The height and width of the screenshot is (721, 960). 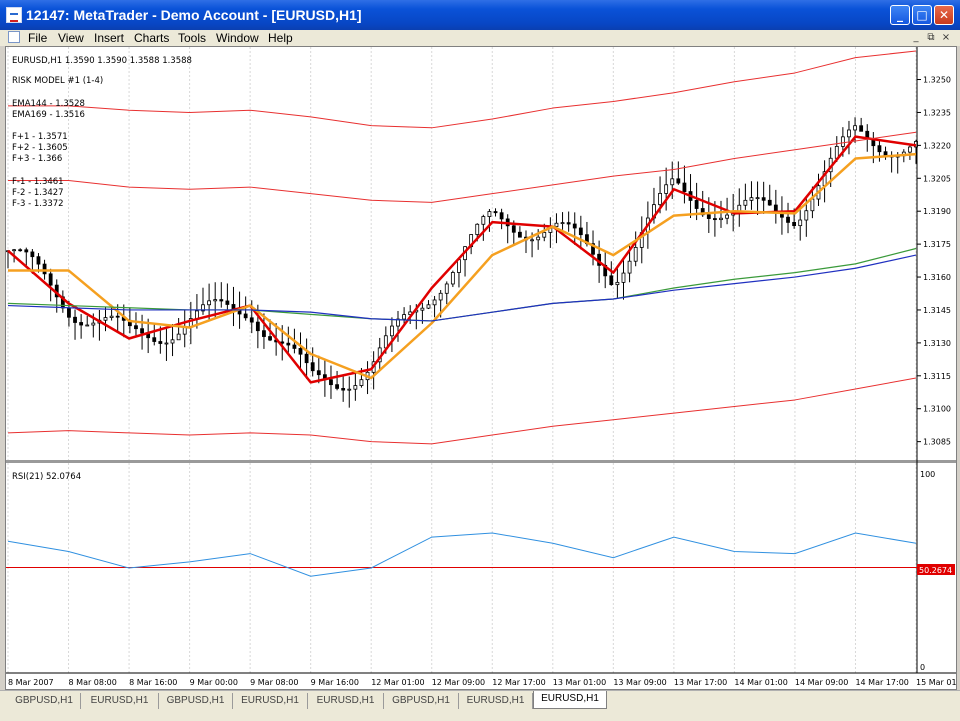 I want to click on menu-window: Window, so click(x=237, y=38).